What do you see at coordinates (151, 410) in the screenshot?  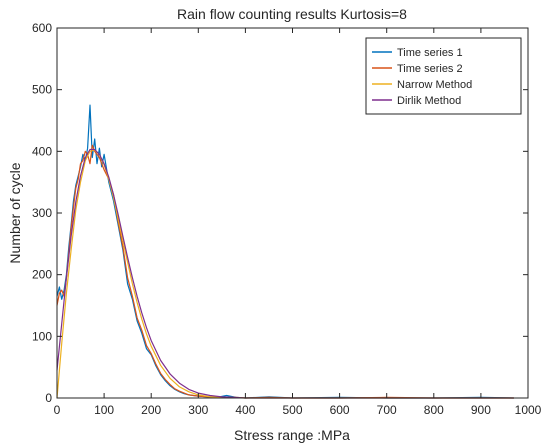 I see `x-tick-label: 200` at bounding box center [151, 410].